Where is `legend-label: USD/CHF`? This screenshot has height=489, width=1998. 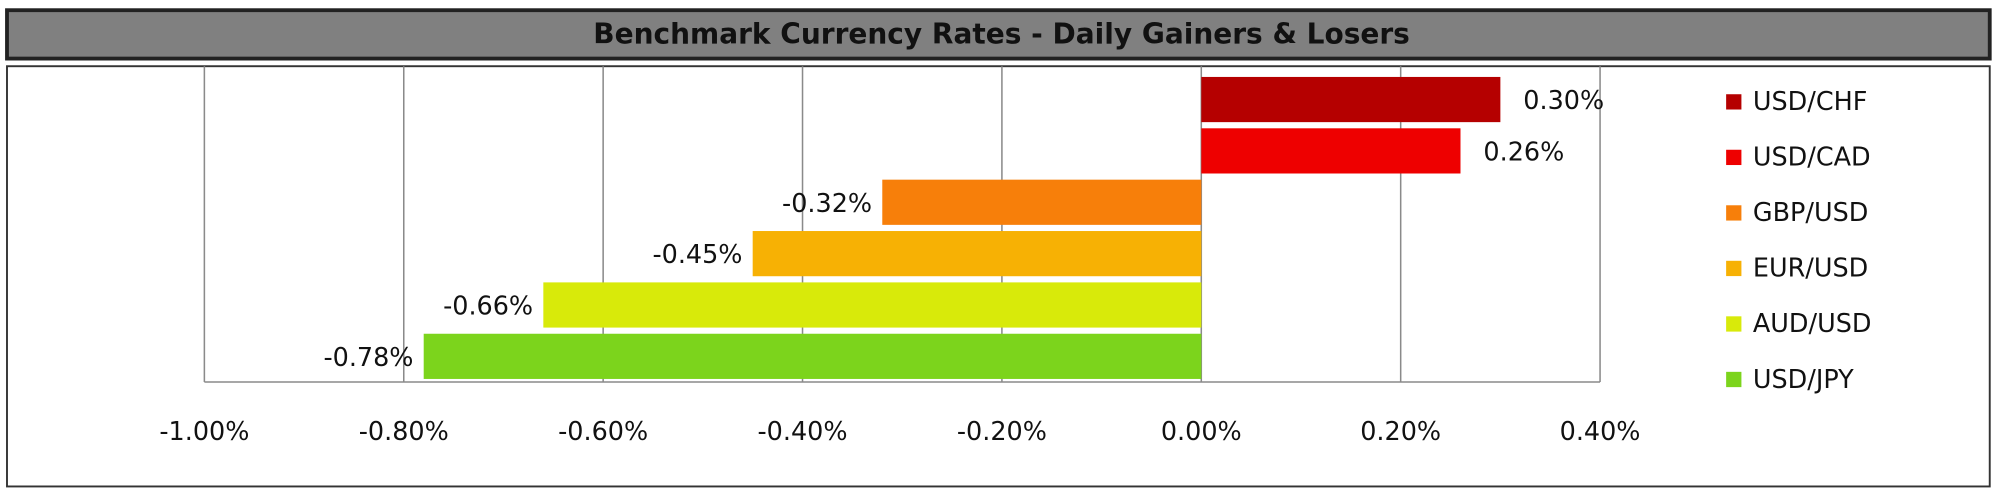 legend-label: USD/CHF is located at coordinates (1810, 102).